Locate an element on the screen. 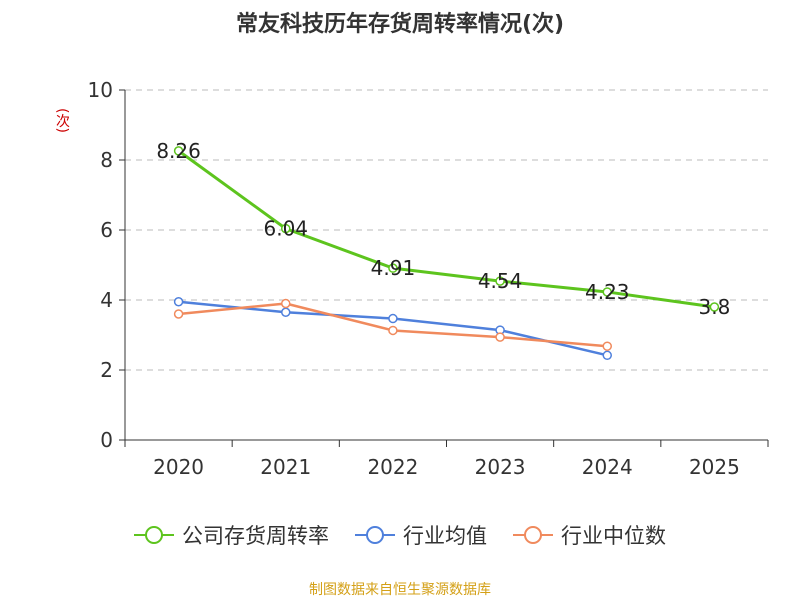  legend: 公司存货周转率 行业均值 行业中位数 is located at coordinates (400, 535).